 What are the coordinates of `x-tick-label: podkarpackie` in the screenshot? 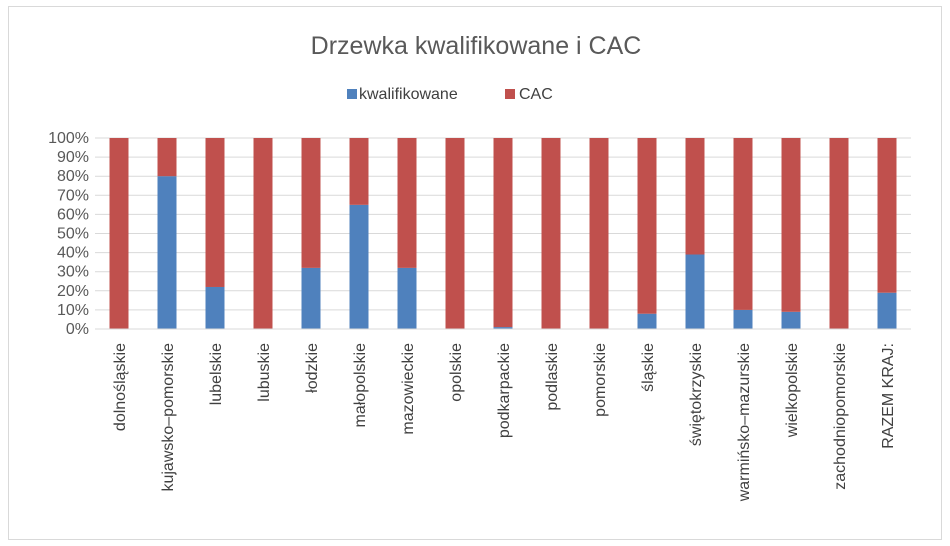 It's located at (504, 390).